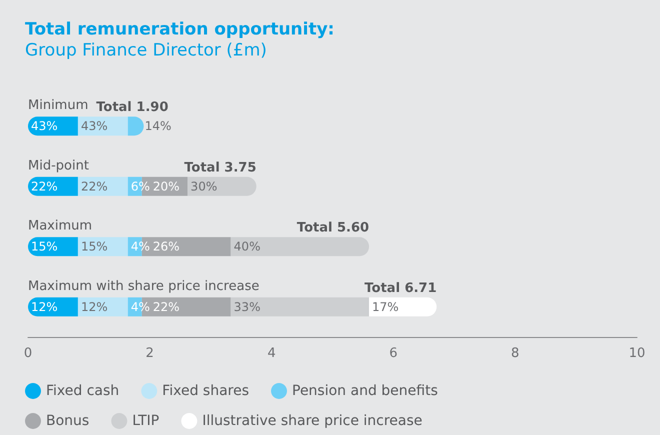  I want to click on legend-label: Fixed cash, so click(83, 391).